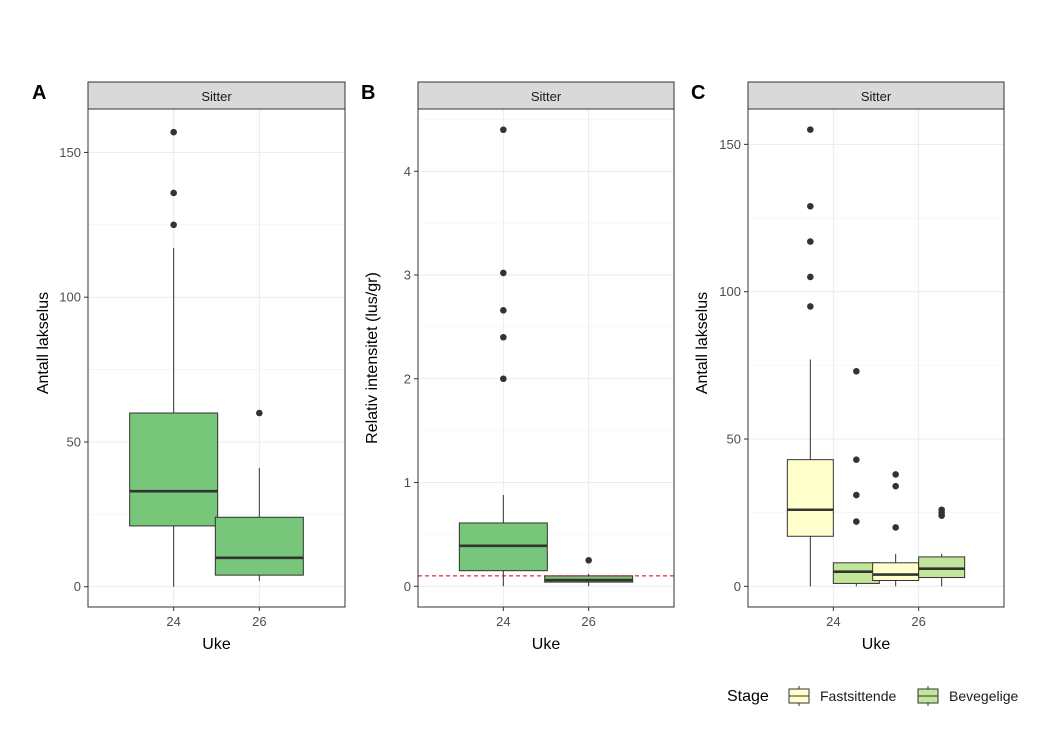  What do you see at coordinates (407, 378) in the screenshot?
I see `y-tick-label: 2` at bounding box center [407, 378].